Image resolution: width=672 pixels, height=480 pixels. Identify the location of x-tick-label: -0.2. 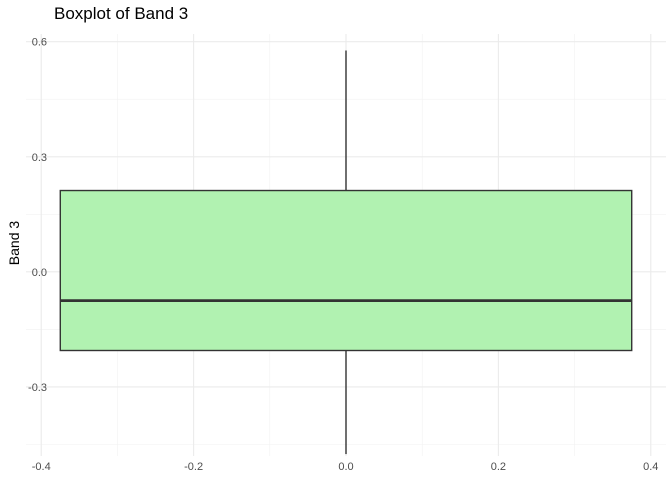
(193, 467).